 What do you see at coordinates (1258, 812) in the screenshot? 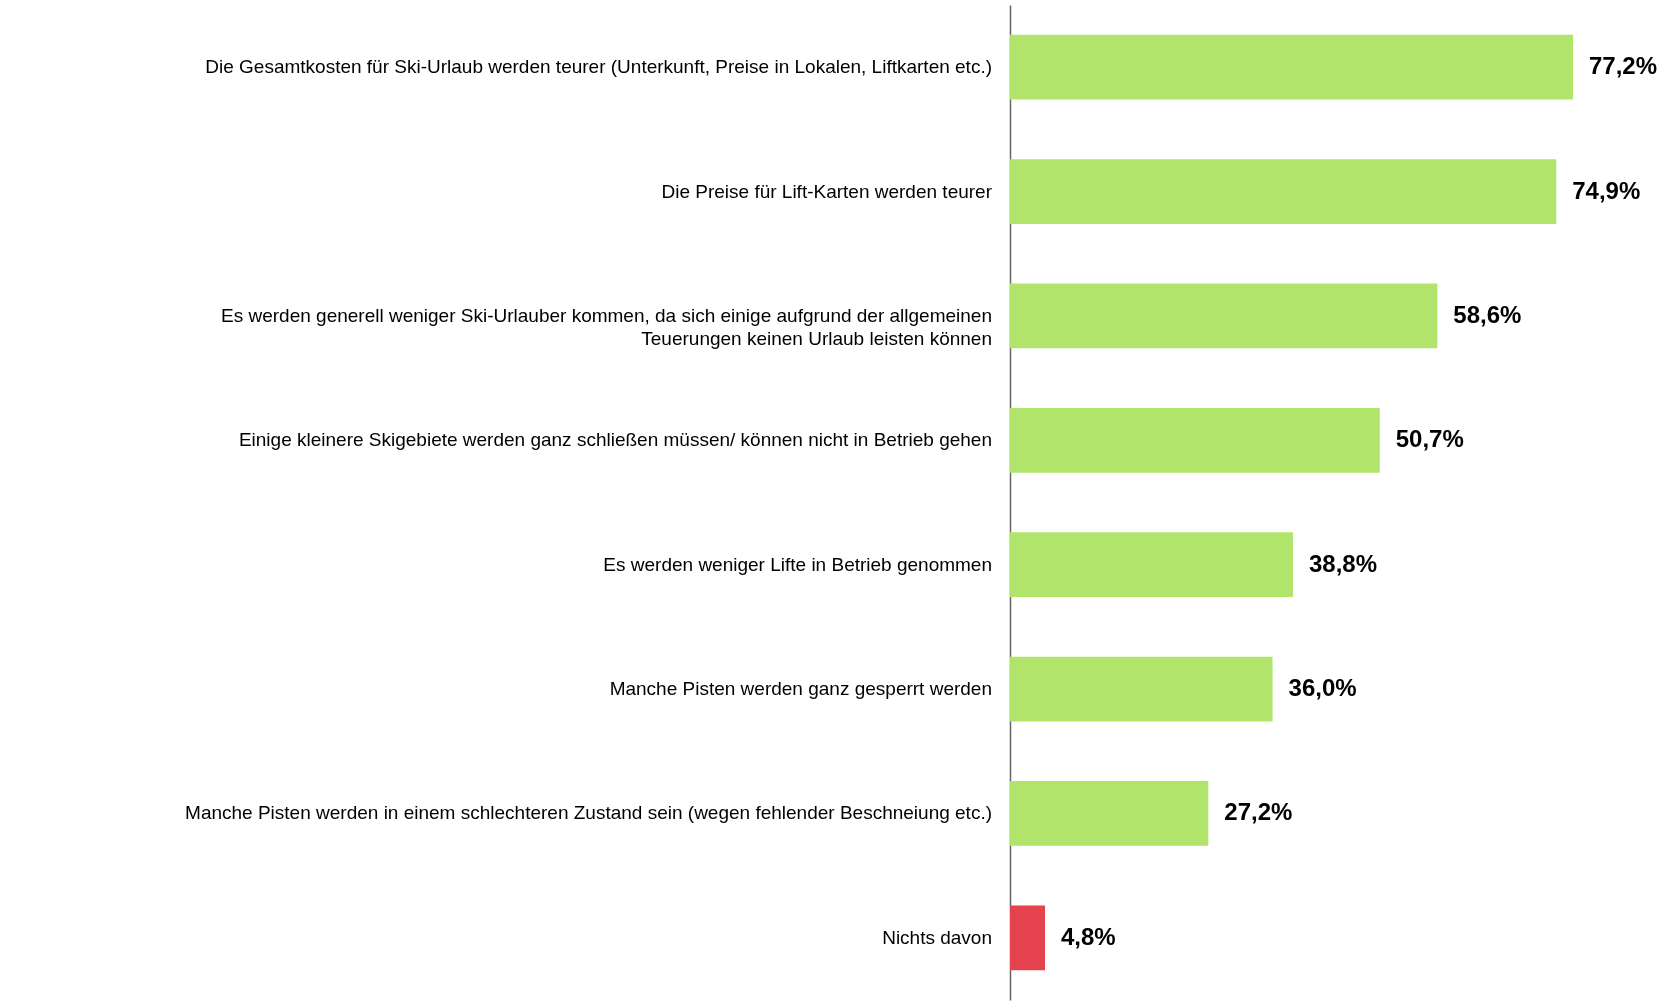
I see `data-label: 27,2%` at bounding box center [1258, 812].